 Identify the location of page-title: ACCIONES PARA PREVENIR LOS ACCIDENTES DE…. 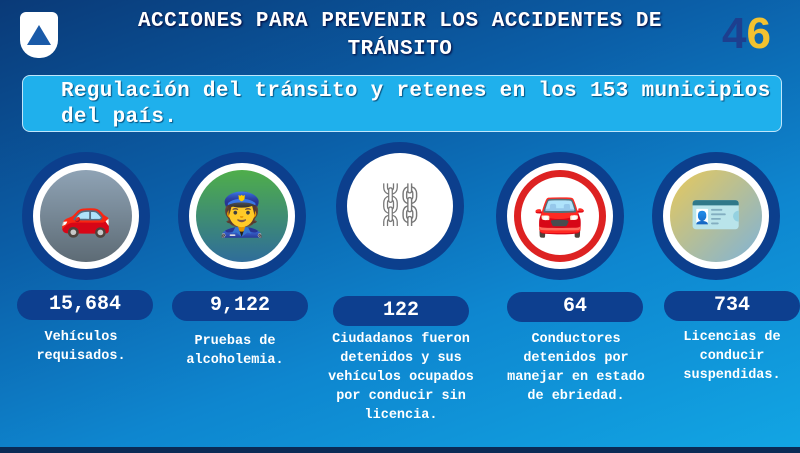
(400, 35).